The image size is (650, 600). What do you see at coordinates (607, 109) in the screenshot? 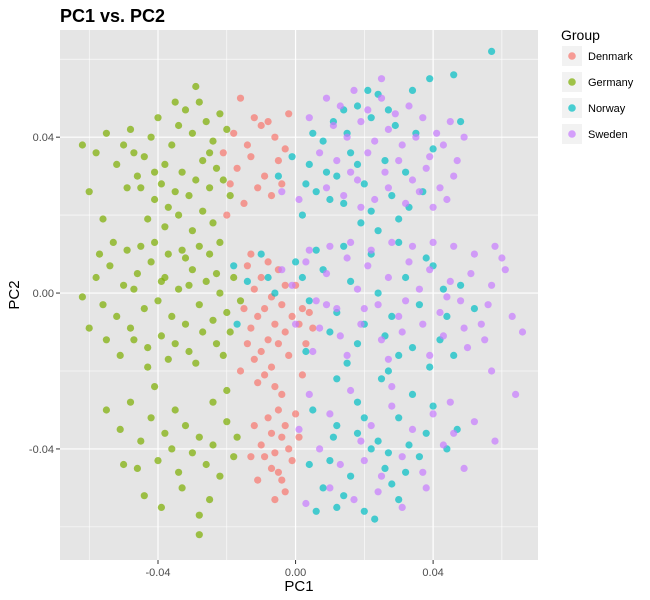
I see `legend-label-norway: Norway` at bounding box center [607, 109].